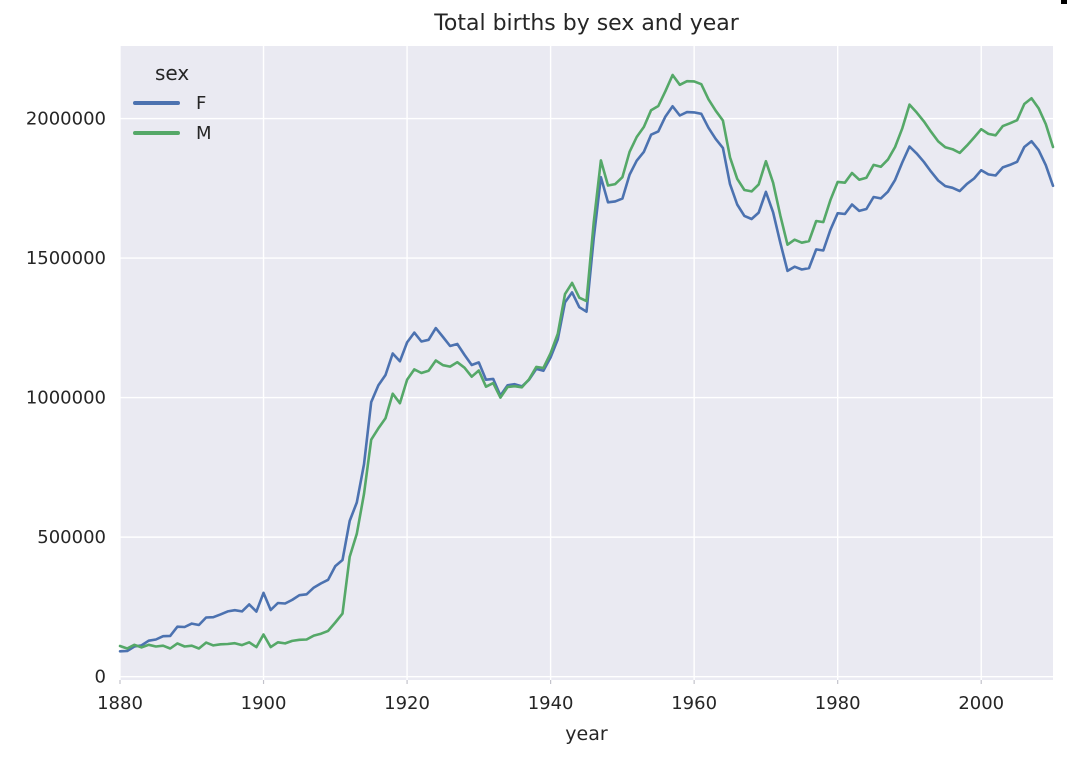 This screenshot has width=1067, height=762. Describe the element at coordinates (551, 703) in the screenshot. I see `x-tick-label: 1940` at that location.